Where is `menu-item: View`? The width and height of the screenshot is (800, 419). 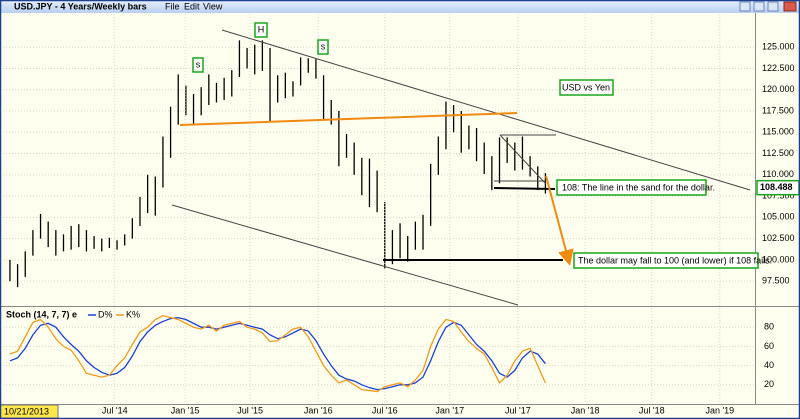
menu-item: View is located at coordinates (213, 6).